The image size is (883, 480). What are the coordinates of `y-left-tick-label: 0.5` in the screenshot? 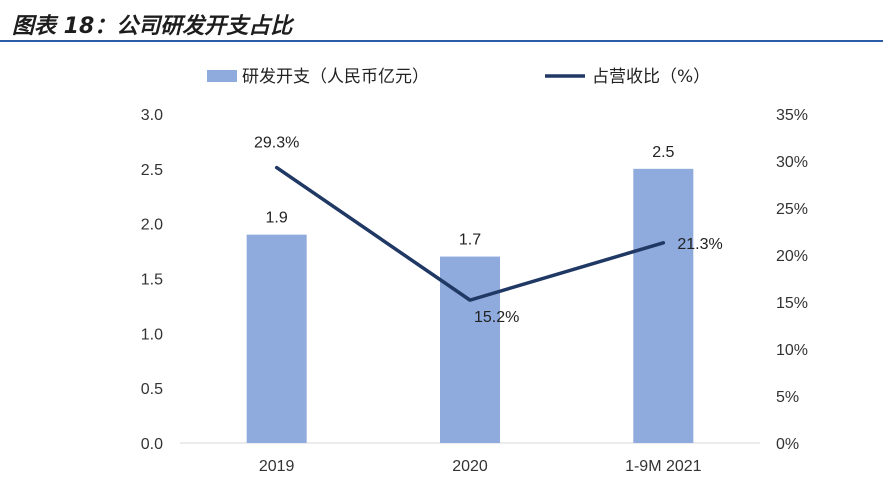 It's located at (152, 389).